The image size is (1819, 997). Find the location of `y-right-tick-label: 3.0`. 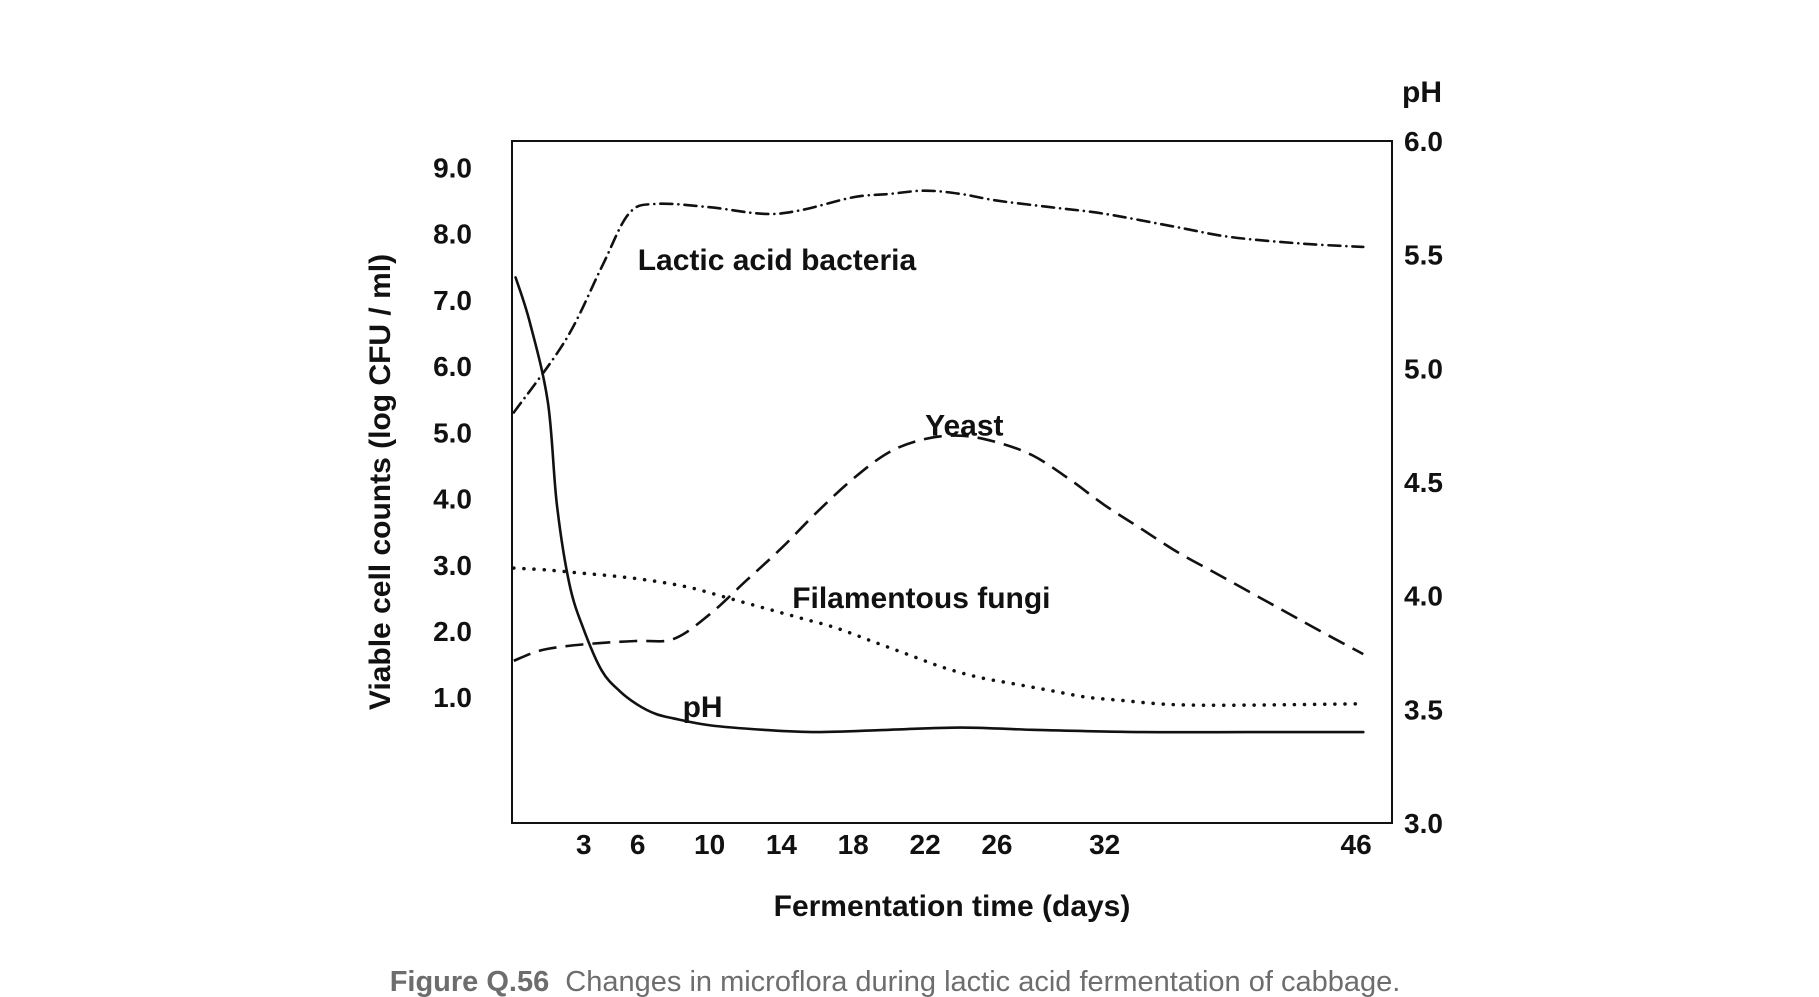

y-right-tick-label: 3.0 is located at coordinates (1423, 823).